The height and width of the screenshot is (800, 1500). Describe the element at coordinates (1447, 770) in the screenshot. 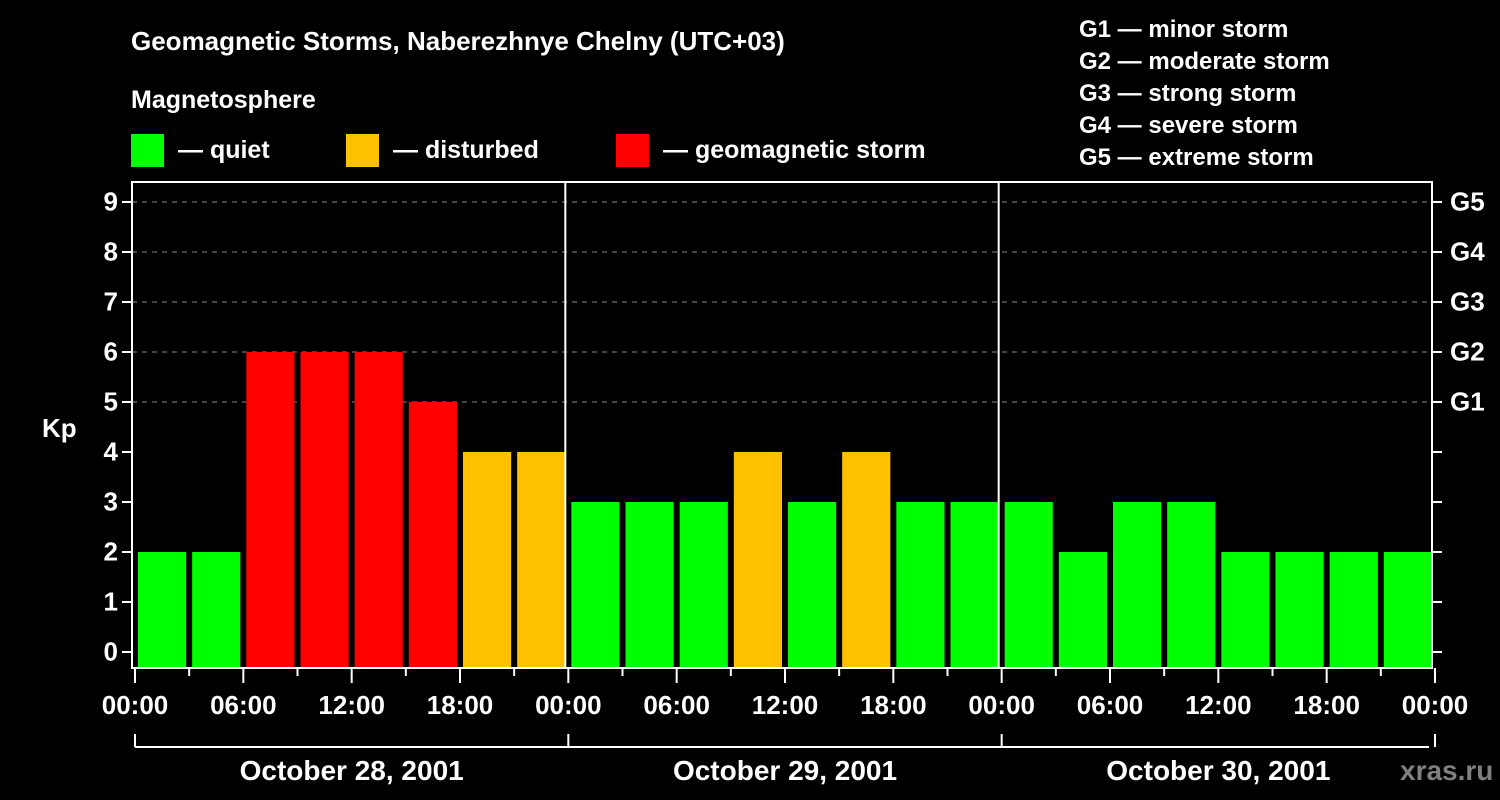

I see `watermark: xras.ru` at that location.